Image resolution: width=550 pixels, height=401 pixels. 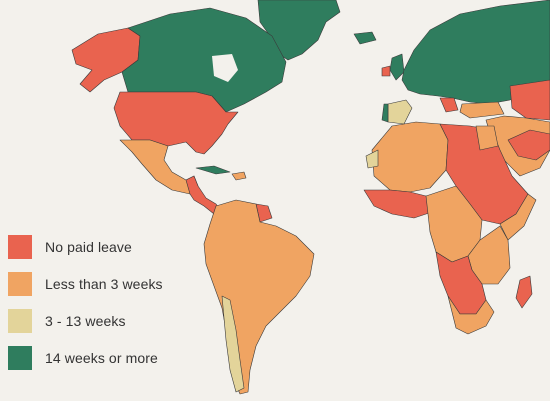 What do you see at coordinates (20, 247) in the screenshot?
I see `red-square-icon` at bounding box center [20, 247].